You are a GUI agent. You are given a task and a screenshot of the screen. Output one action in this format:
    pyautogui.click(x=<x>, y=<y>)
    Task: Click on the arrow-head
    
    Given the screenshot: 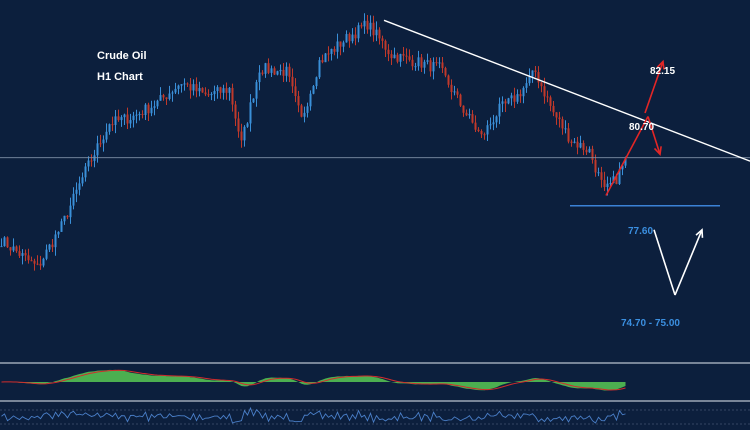 What is the action you would take?
    pyautogui.click(x=660, y=64)
    